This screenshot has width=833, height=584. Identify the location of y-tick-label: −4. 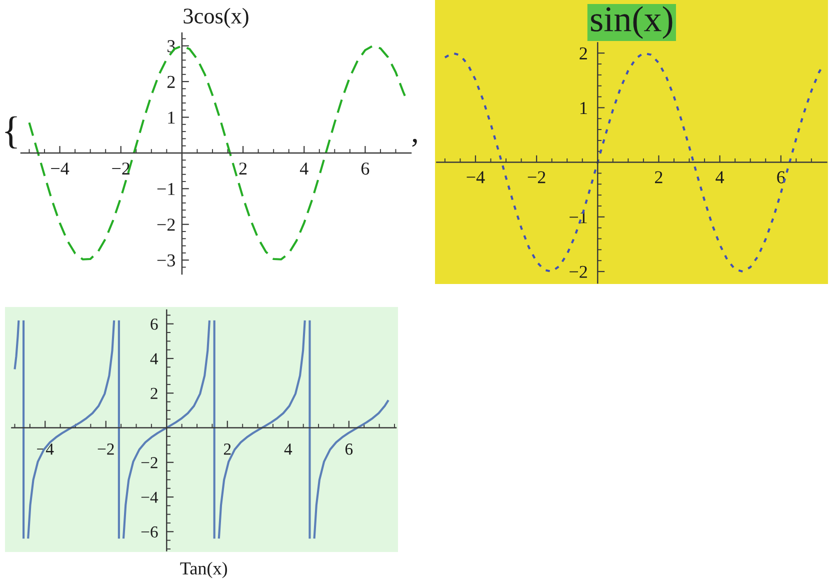
(149, 497).